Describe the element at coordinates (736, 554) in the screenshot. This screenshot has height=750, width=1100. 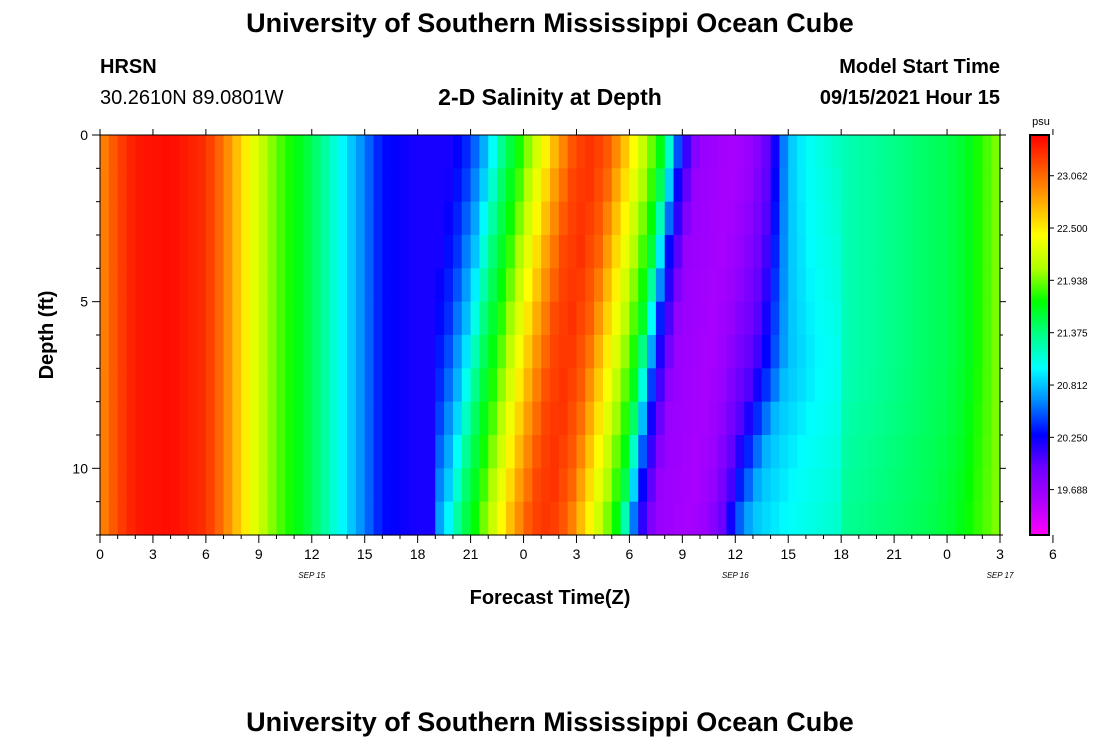
I see `x-tick-label: 12` at that location.